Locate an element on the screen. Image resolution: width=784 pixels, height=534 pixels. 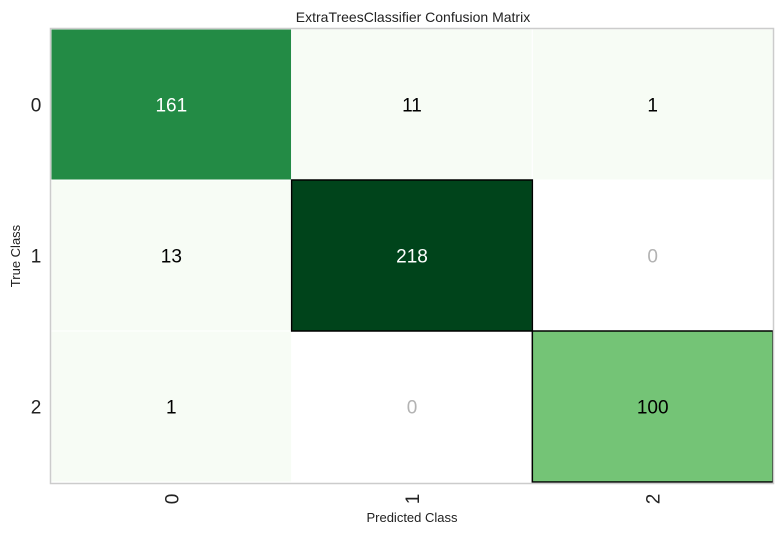
cell-value-1-2: 0 is located at coordinates (652, 257).